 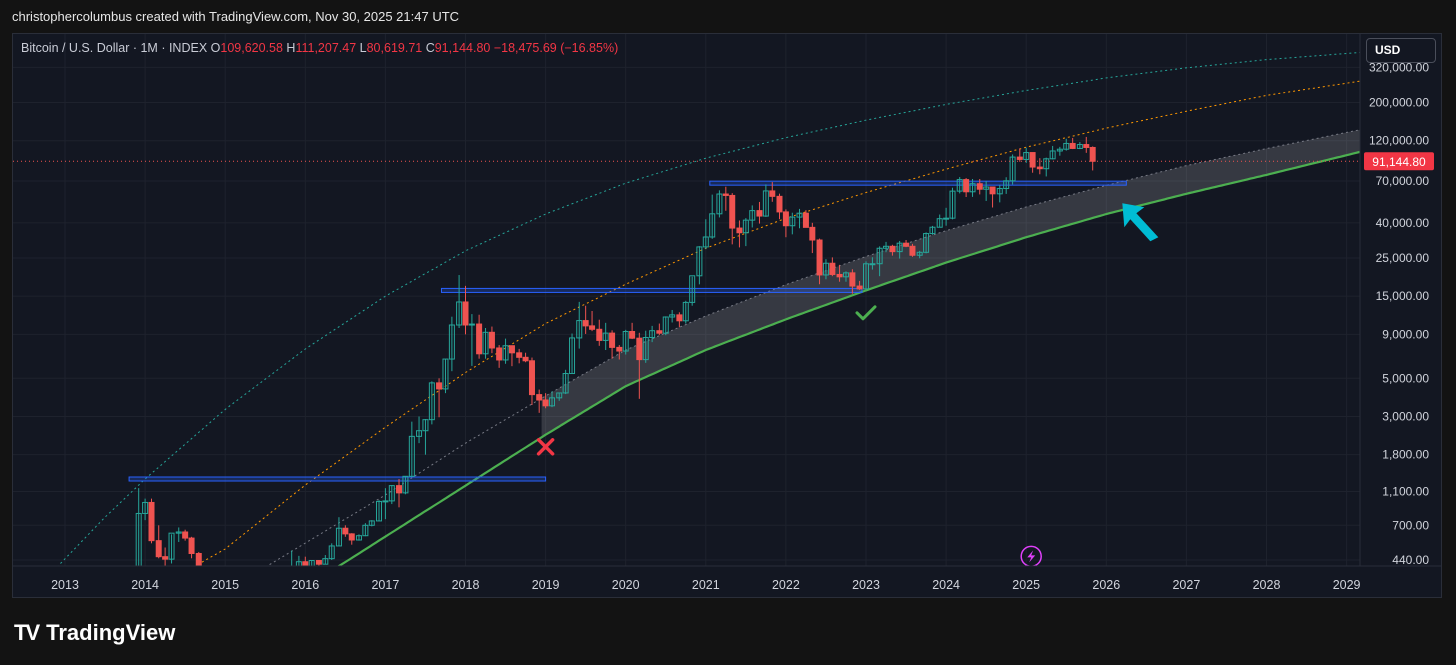 What do you see at coordinates (326, 48) in the screenshot?
I see `high-value: 111,207.47` at bounding box center [326, 48].